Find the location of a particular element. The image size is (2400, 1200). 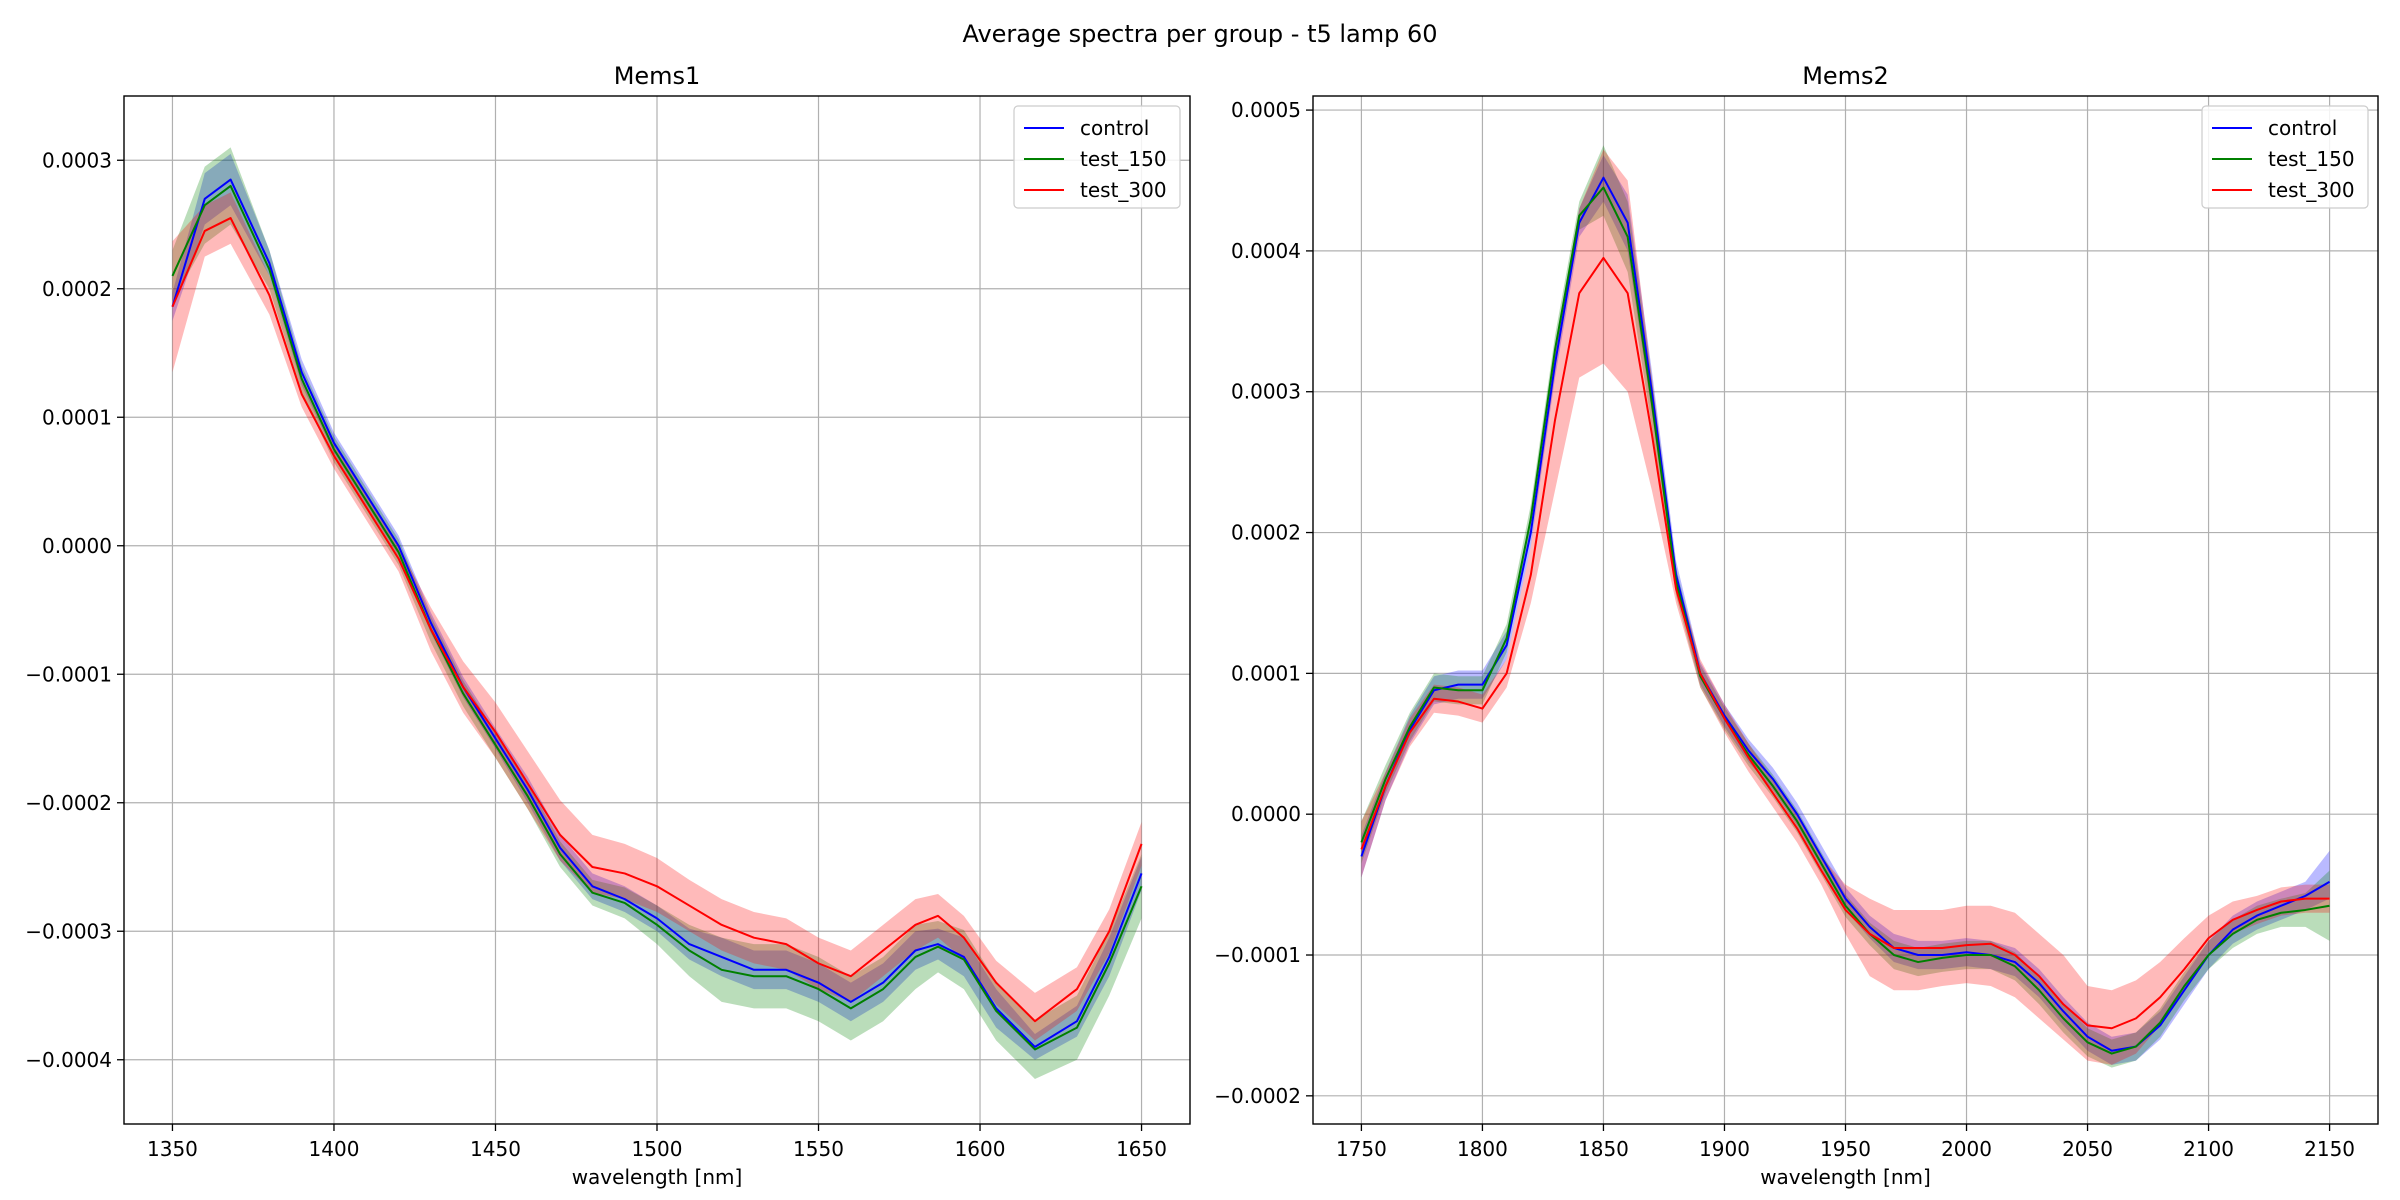

subplot-title: Mems1 is located at coordinates (657, 76).